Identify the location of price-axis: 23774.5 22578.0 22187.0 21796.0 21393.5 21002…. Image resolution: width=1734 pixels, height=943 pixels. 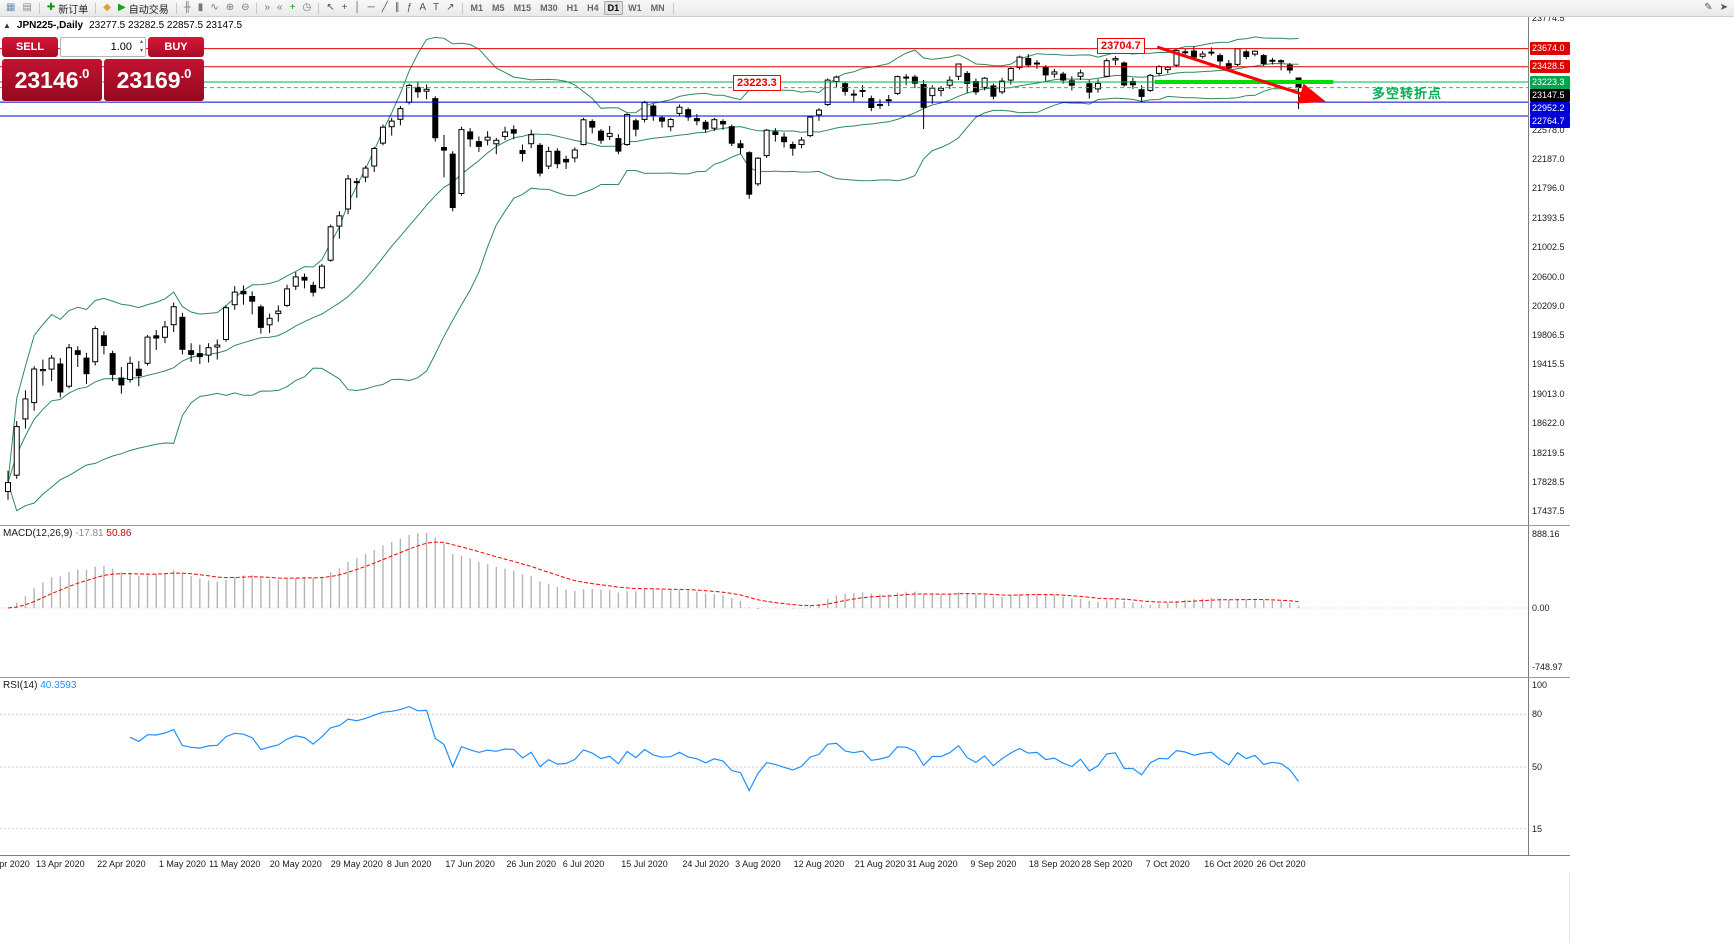
(1549, 436).